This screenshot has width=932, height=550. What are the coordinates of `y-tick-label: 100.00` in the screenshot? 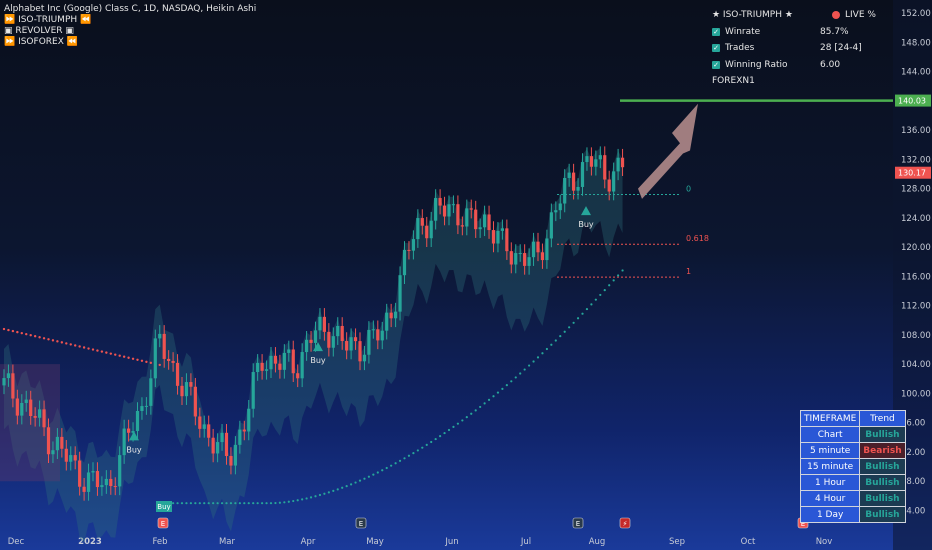 It's located at (916, 394).